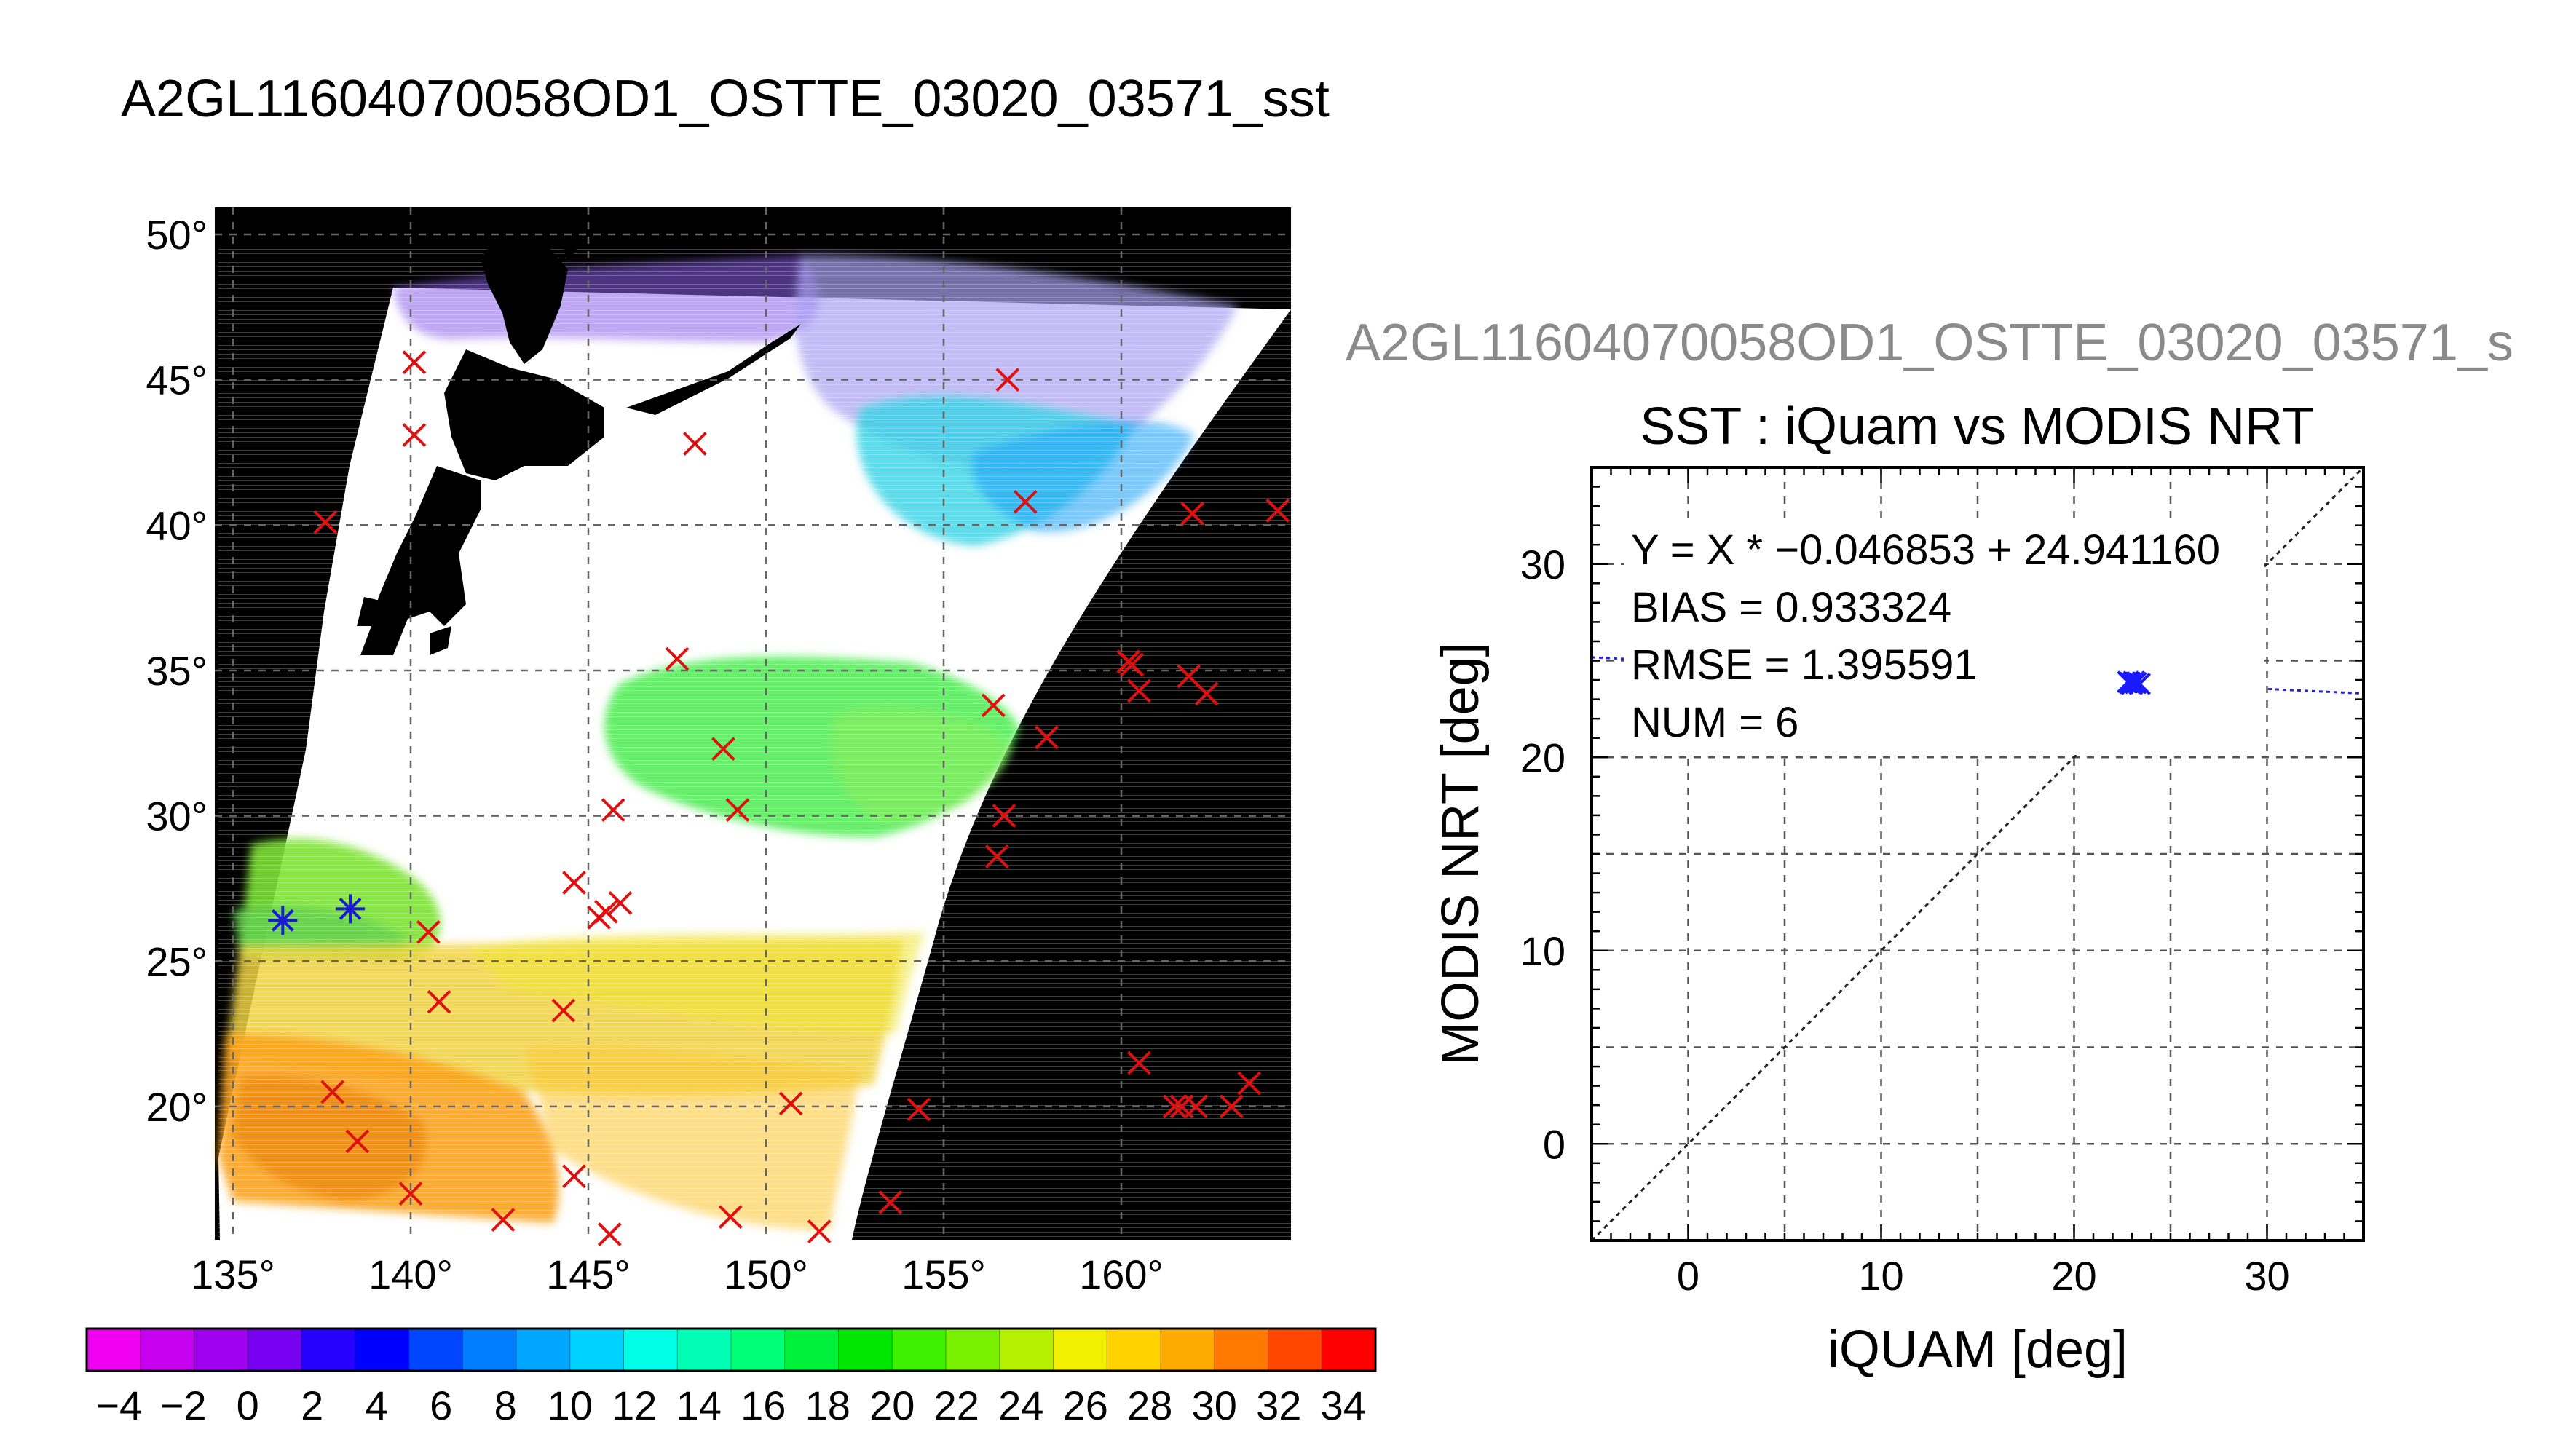 Image resolution: width=2555 pixels, height=1456 pixels. Describe the element at coordinates (570, 1405) in the screenshot. I see `colorbar-tick-label: 10` at that location.